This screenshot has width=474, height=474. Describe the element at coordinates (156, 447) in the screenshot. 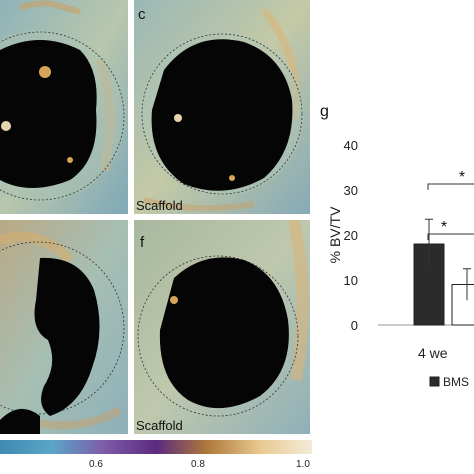

I see `colorbar` at that location.